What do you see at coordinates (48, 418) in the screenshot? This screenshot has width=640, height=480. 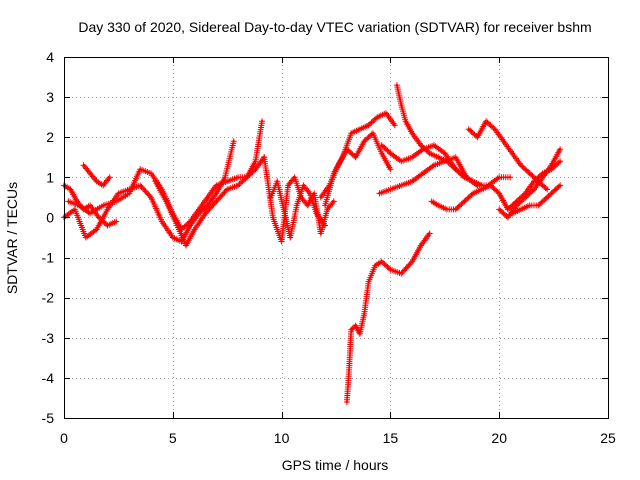 I see `y-tick-label: -5` at bounding box center [48, 418].